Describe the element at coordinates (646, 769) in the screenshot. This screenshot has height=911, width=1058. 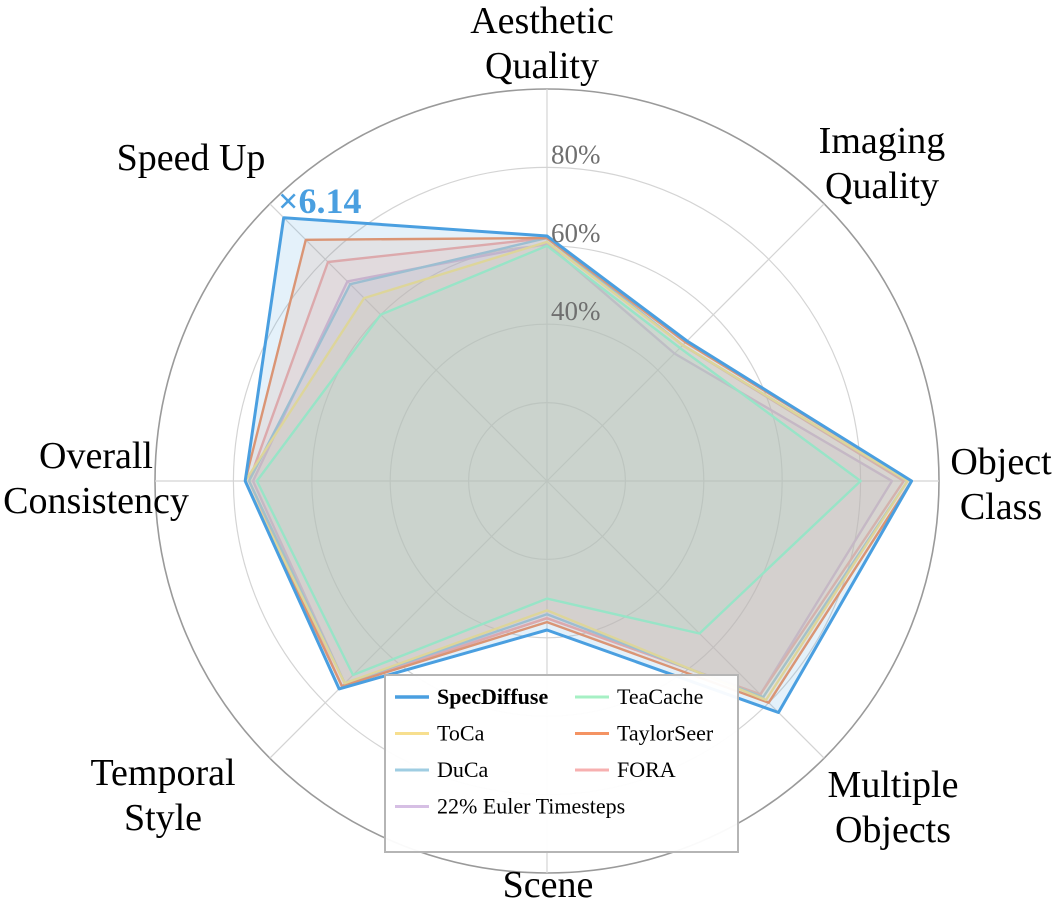
I see `legend-label-fora: FORA` at that location.